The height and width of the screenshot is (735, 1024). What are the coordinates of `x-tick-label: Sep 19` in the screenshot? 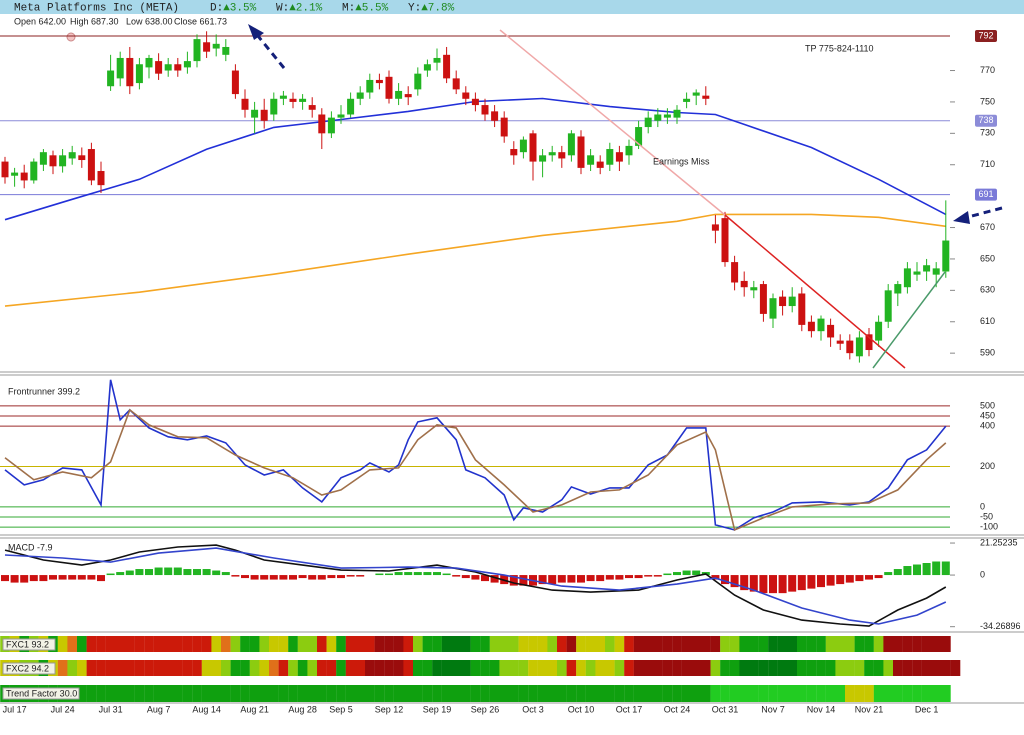 It's located at (437, 709).